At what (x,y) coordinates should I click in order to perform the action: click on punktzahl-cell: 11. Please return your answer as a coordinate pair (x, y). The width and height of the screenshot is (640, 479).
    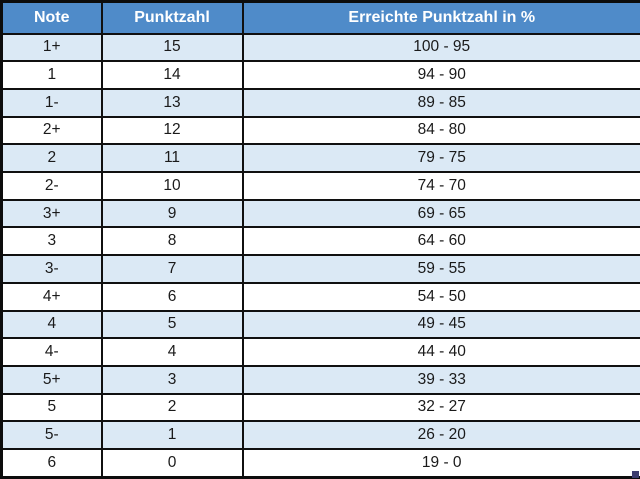
    Looking at the image, I should click on (172, 158).